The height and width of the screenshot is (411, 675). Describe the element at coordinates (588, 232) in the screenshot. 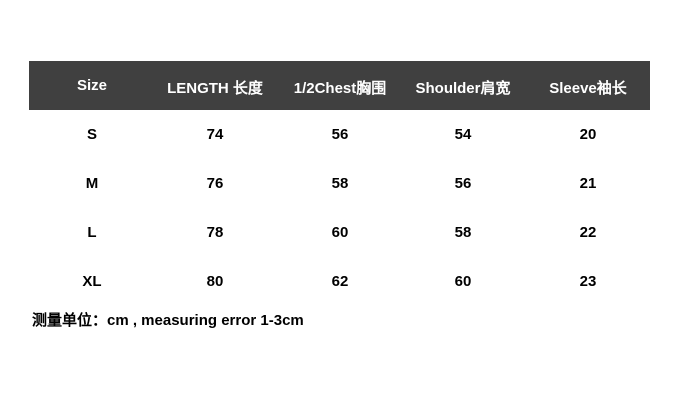

I see `table-cell: 22` at that location.